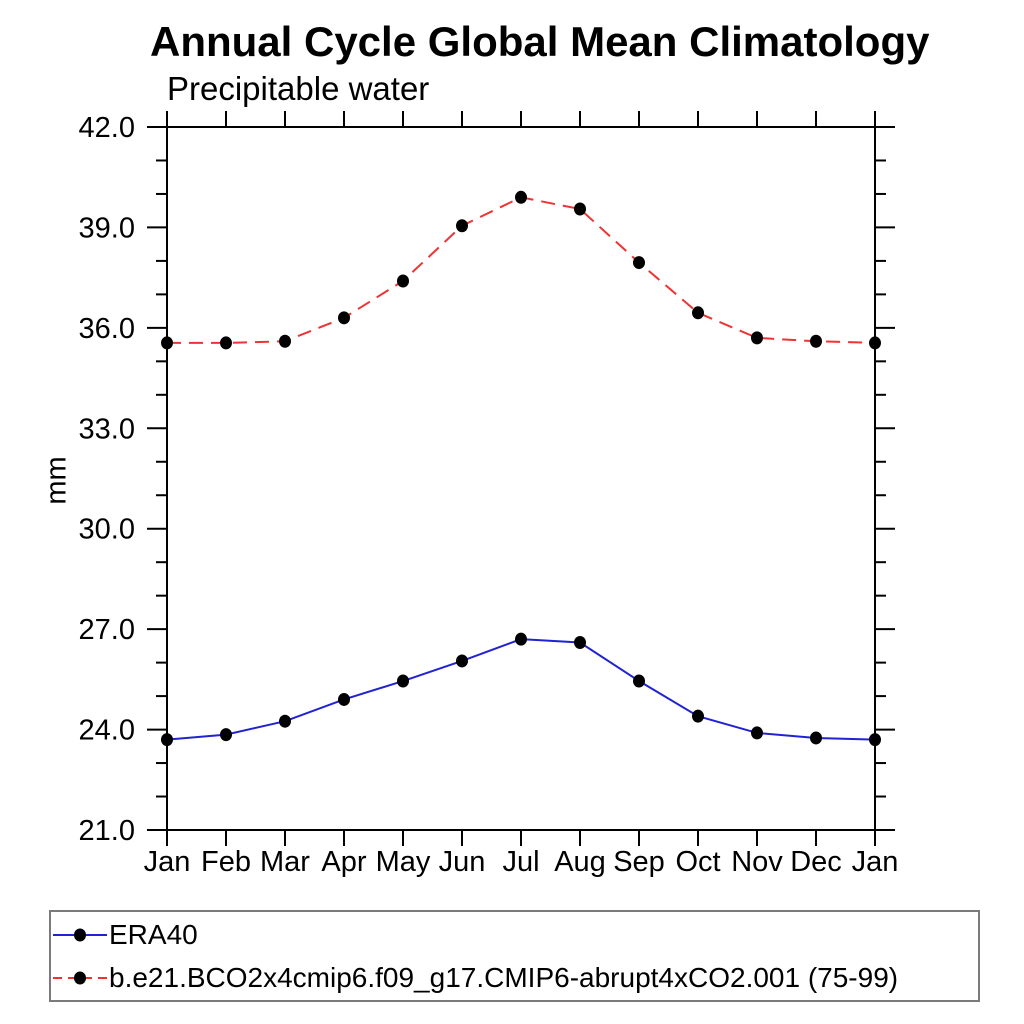  What do you see at coordinates (107, 831) in the screenshot?
I see `y-tick-label: 21.0` at bounding box center [107, 831].